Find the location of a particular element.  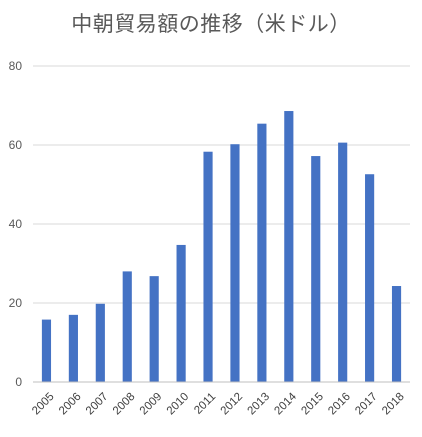

x-tick-label-2008: 2008 is located at coordinates (124, 404).